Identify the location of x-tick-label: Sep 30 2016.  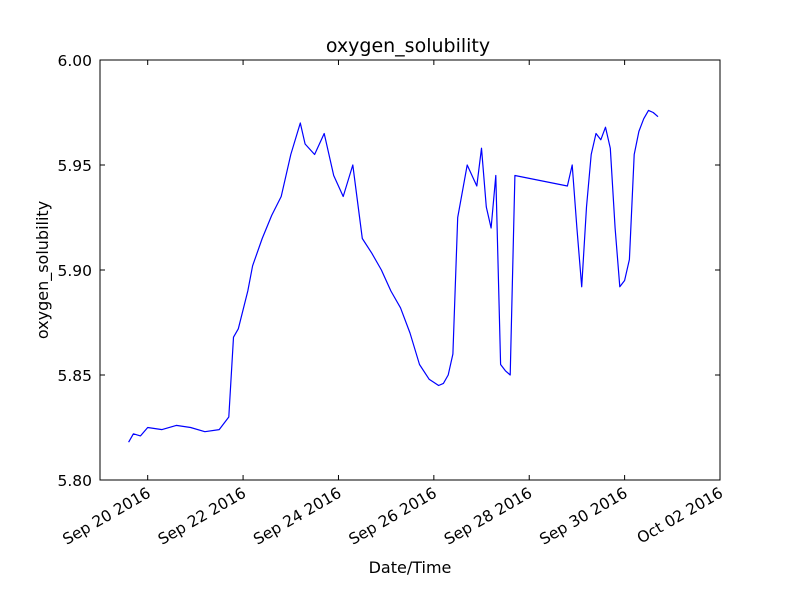
(584, 516).